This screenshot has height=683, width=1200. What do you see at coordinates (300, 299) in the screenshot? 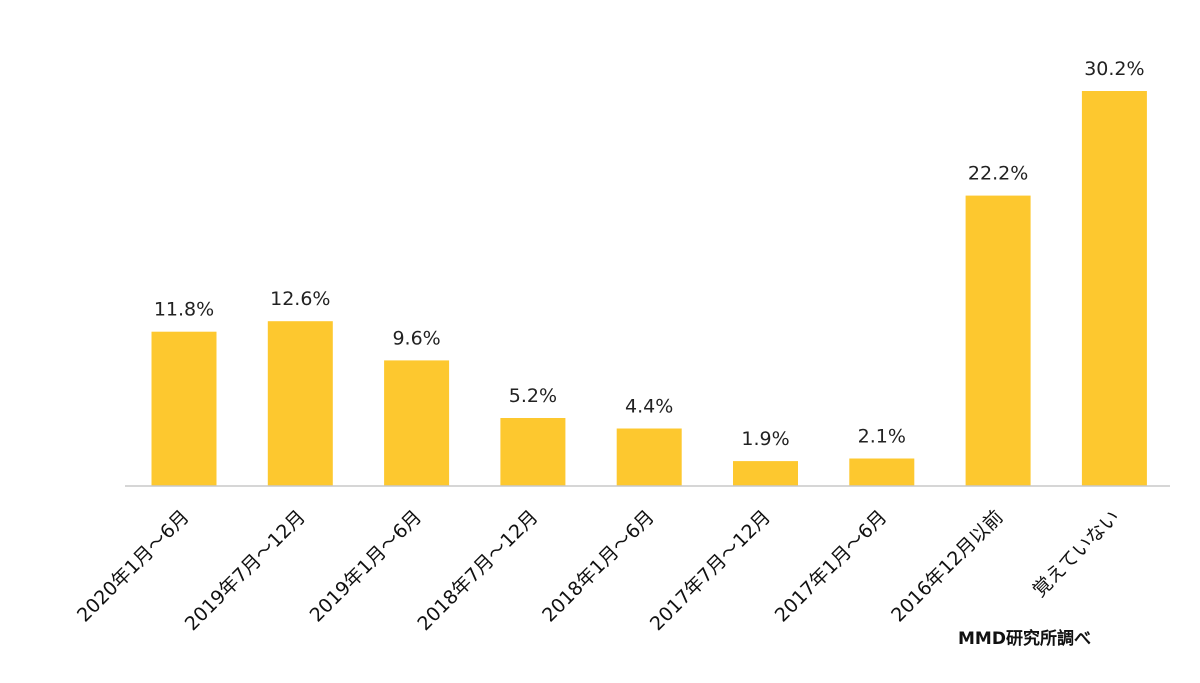
I see `value-label-2: 12.6%` at bounding box center [300, 299].